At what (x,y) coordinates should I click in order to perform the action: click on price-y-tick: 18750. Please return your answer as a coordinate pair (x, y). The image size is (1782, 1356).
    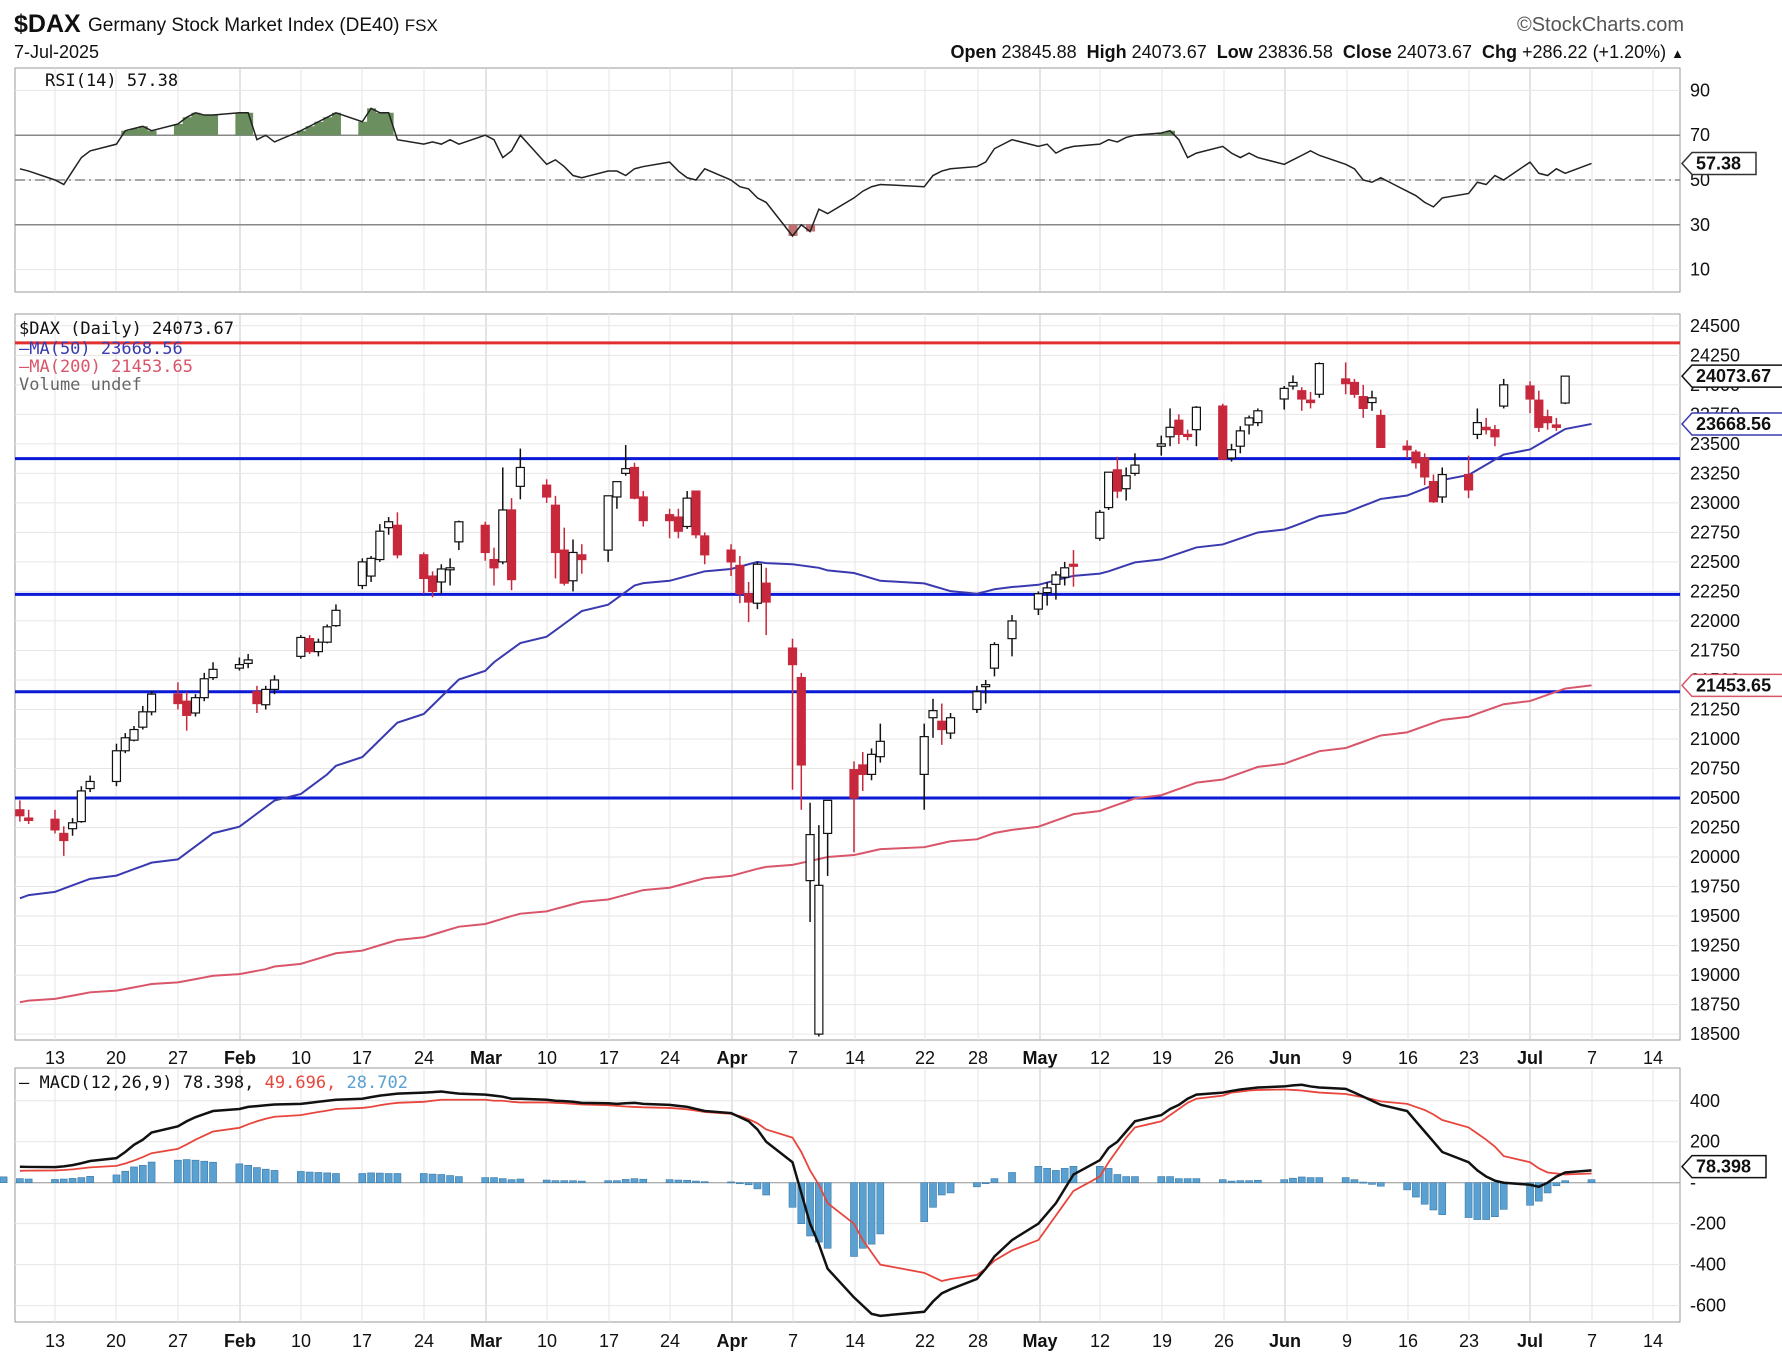
    Looking at the image, I should click on (1715, 1005).